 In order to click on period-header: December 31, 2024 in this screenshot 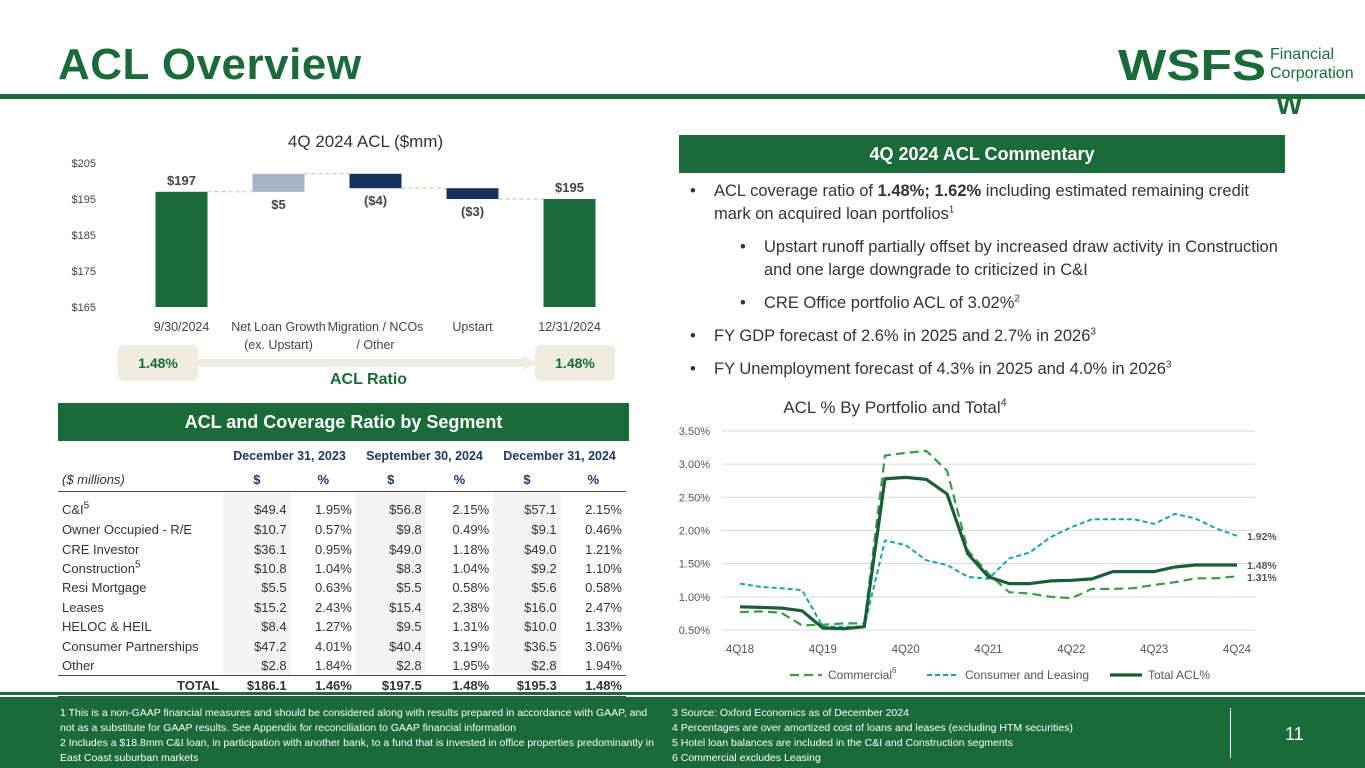, I will do `click(559, 456)`.